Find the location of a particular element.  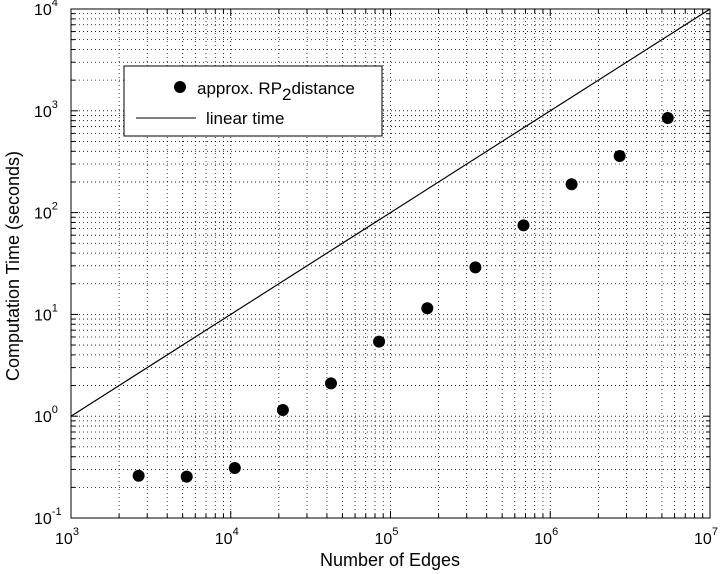

y-tick-label: 10² is located at coordinates (46, 212).